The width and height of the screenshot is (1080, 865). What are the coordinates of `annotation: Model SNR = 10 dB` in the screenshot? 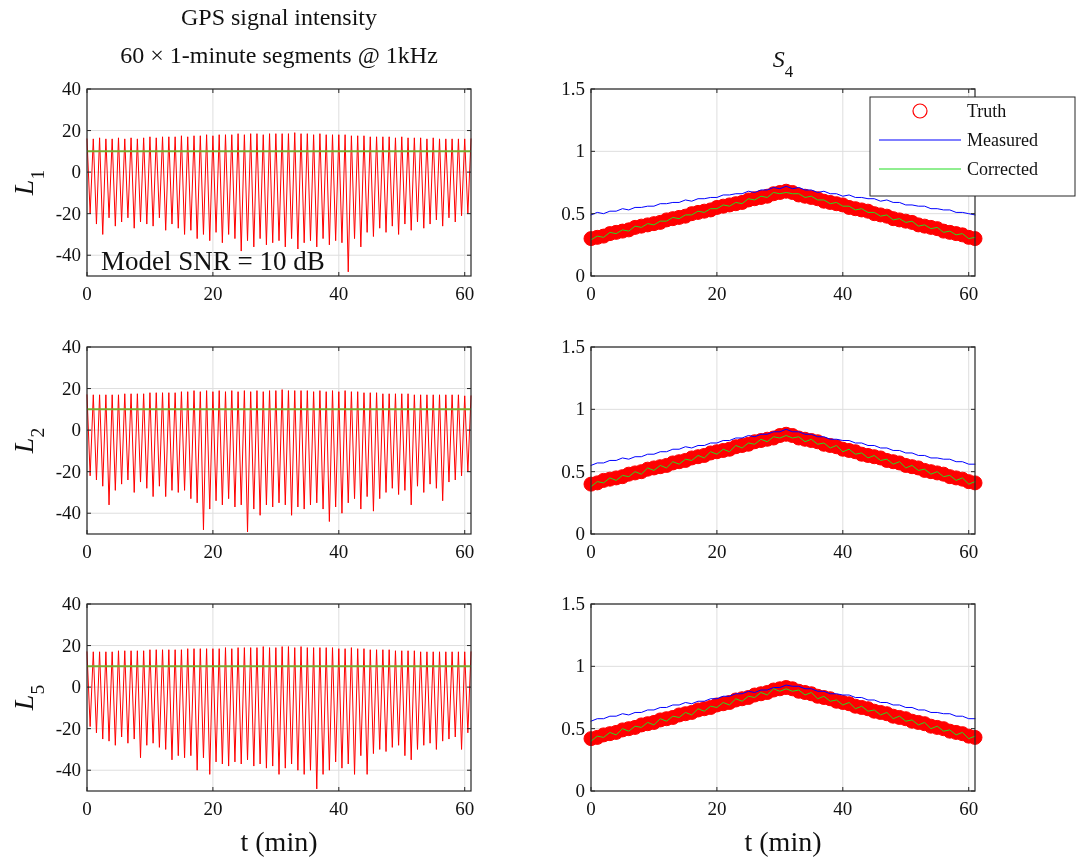 It's located at (213, 261).